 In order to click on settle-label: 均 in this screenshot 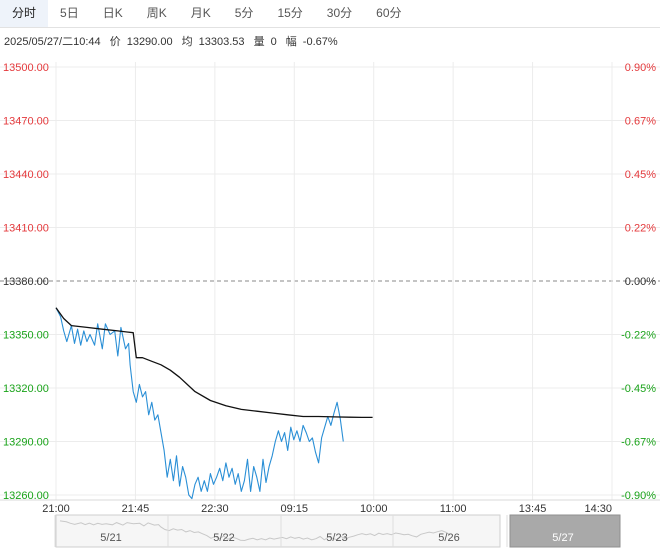, I will do `click(187, 42)`.